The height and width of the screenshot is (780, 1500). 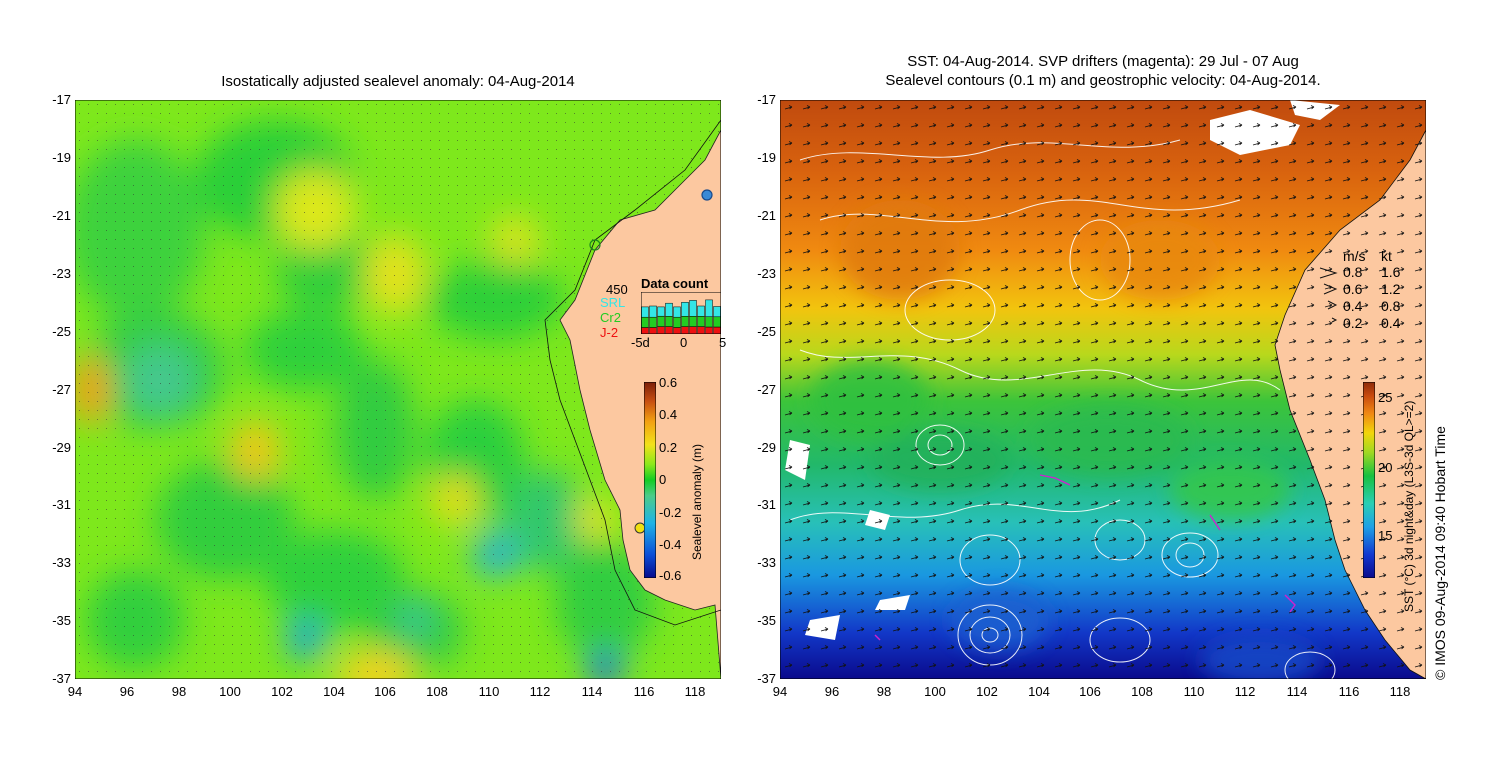 I want to click on y-tick: -31, so click(x=61, y=504).